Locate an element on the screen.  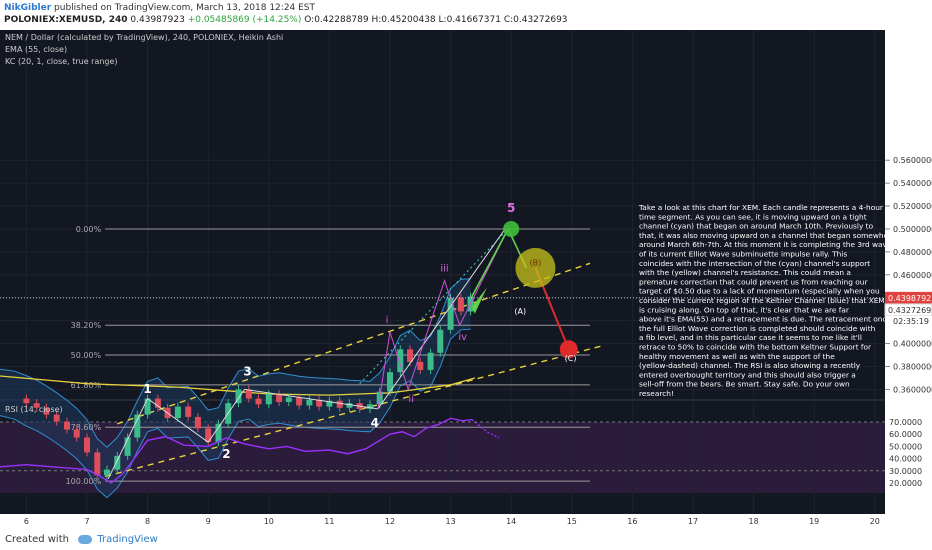
fib-level-label: 100.00% is located at coordinates (84, 481).